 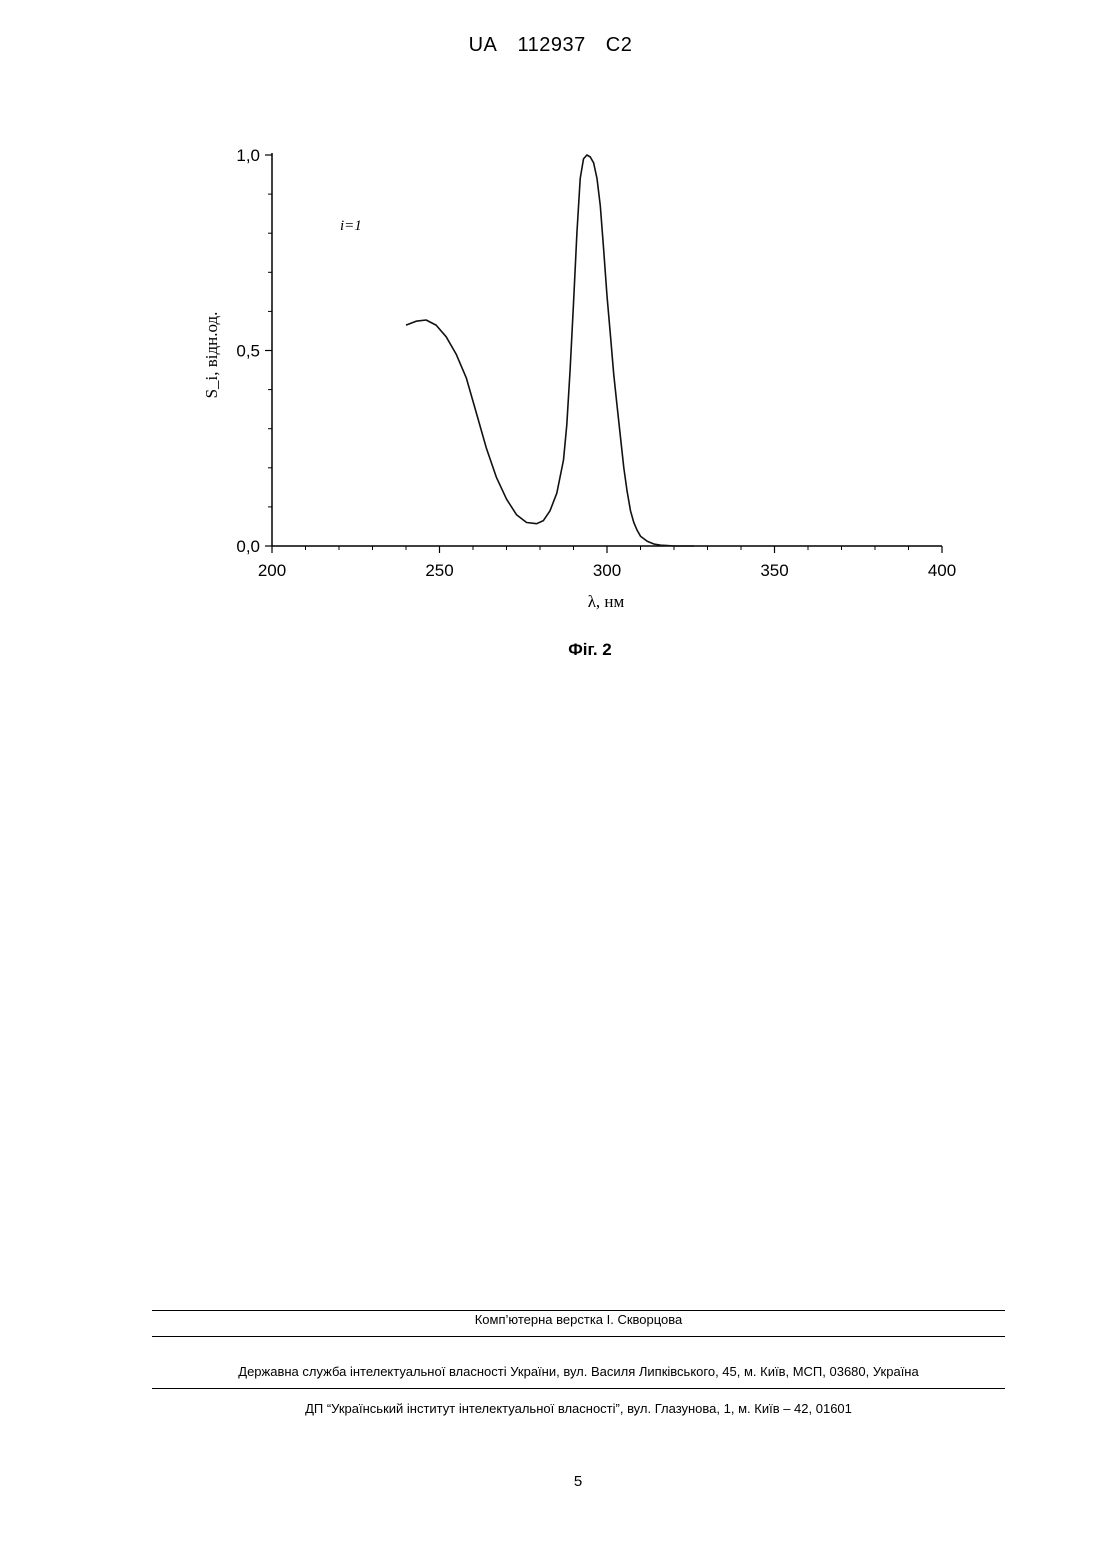 I want to click on y-tick-label: 0,5, so click(x=248, y=351).